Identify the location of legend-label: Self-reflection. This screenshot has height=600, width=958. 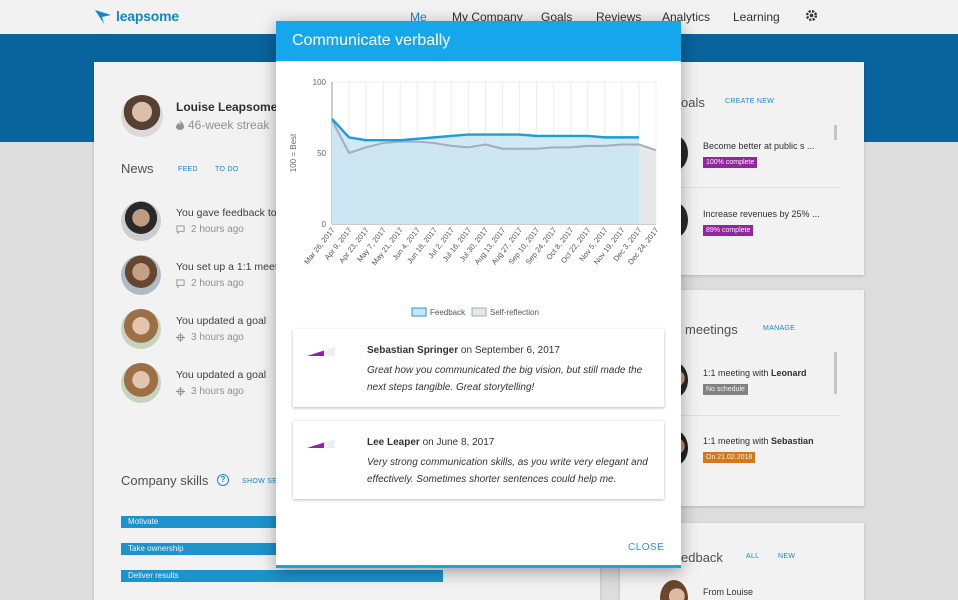
(514, 312).